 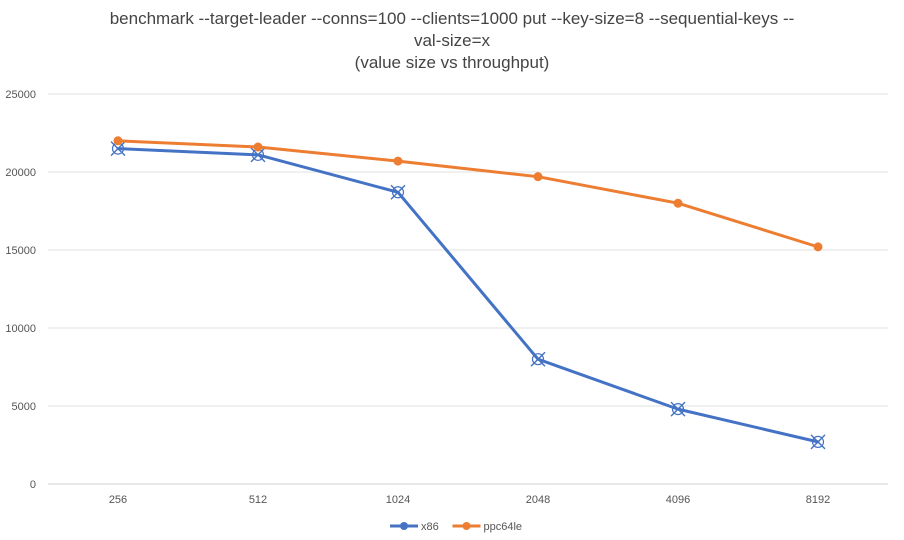 What do you see at coordinates (118, 500) in the screenshot?
I see `x-tick-label: 256` at bounding box center [118, 500].